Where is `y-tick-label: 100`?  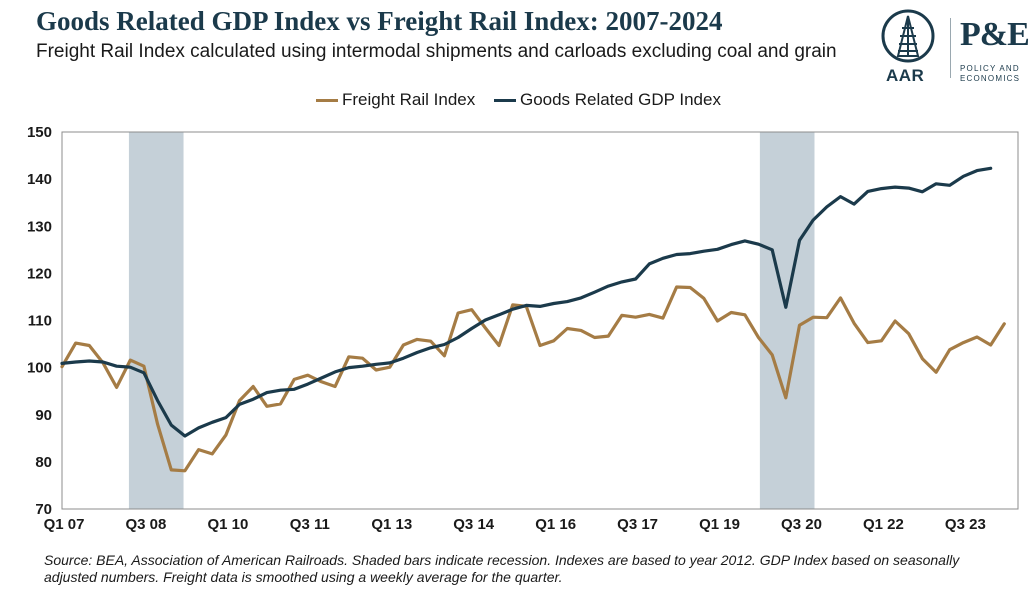 y-tick-label: 100 is located at coordinates (39, 368).